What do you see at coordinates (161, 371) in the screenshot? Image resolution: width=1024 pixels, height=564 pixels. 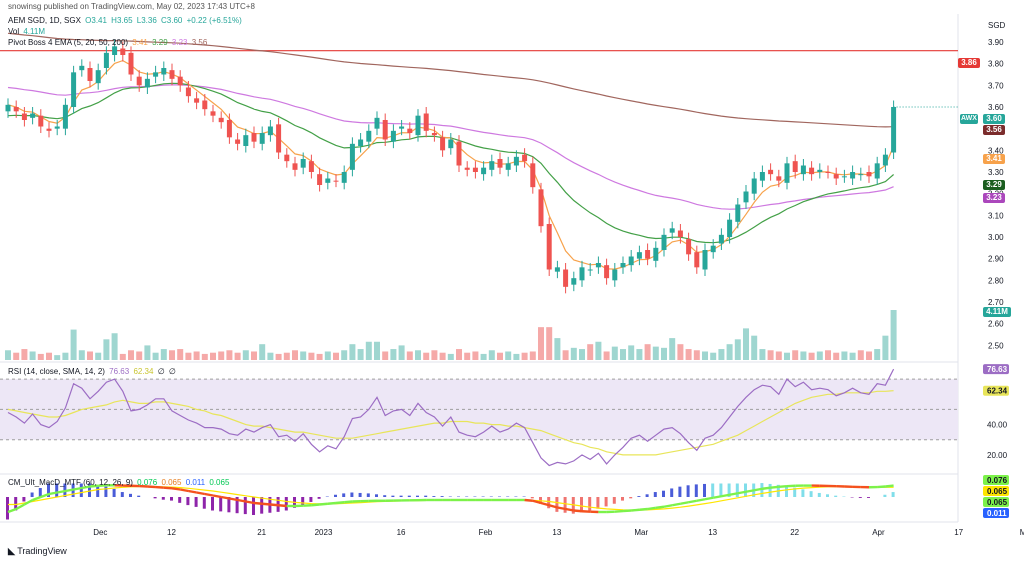 I see `rsi-na-1: ∅` at bounding box center [161, 371].